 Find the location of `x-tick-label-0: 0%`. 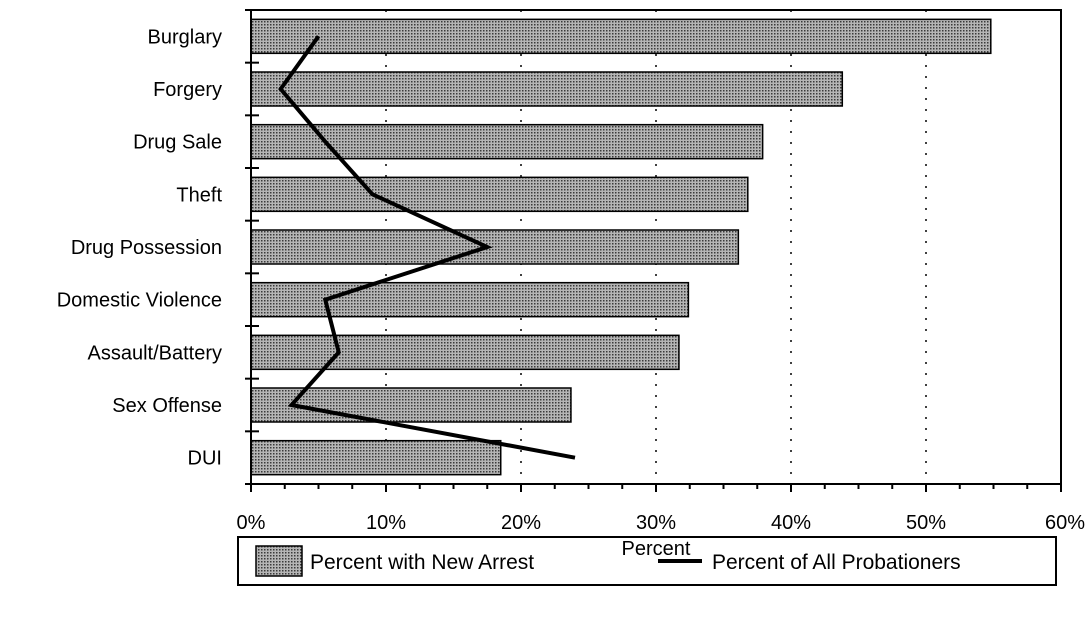

x-tick-label-0: 0% is located at coordinates (251, 523).